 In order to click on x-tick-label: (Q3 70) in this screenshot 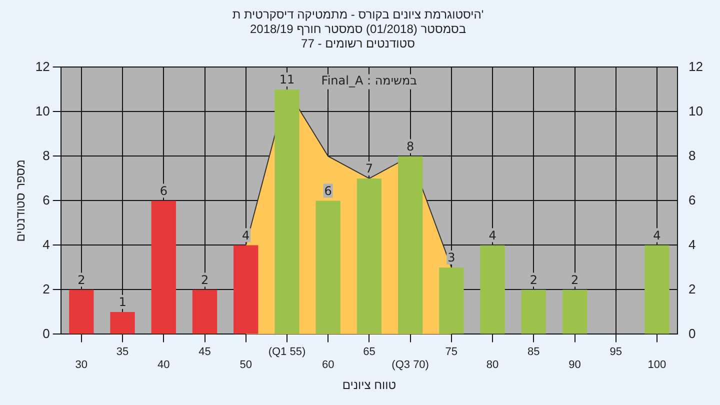, I will do `click(410, 365)`.